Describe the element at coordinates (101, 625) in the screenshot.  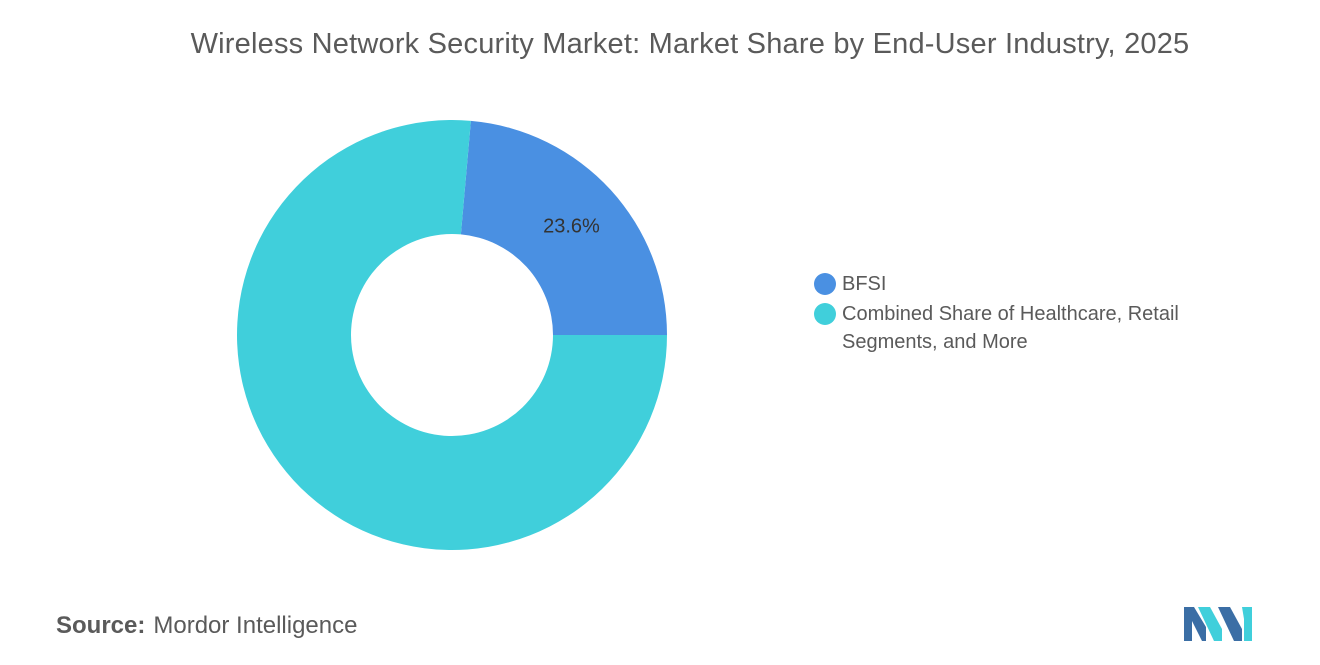
I see `source-label: Source:` at that location.